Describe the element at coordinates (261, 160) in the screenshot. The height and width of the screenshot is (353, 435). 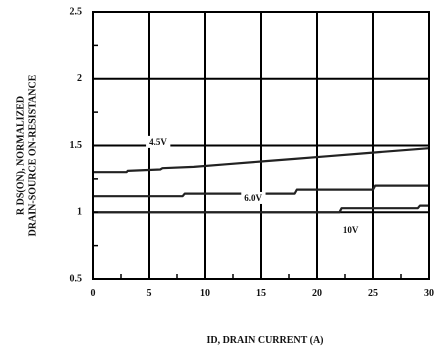
I see `series-line-4.5V` at that location.